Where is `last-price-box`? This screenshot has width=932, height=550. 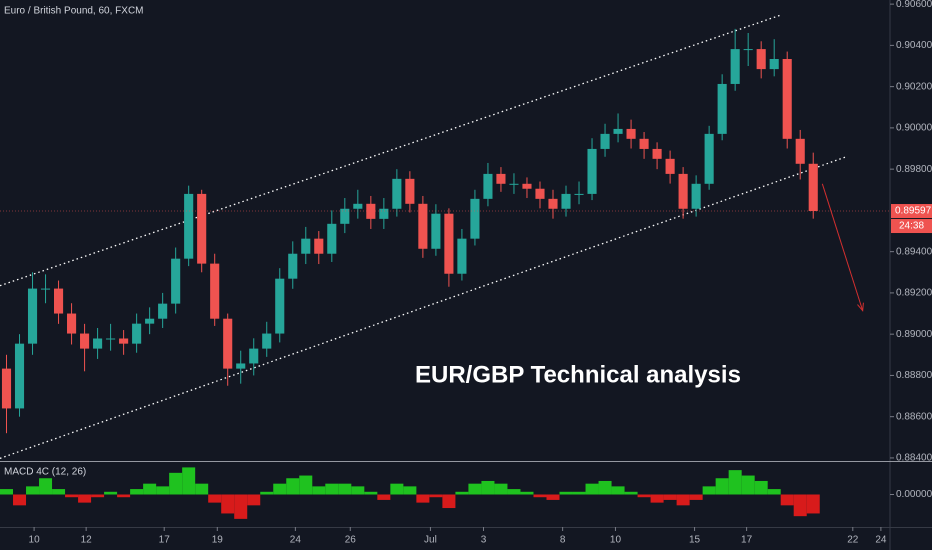 last-price-box is located at coordinates (911, 211).